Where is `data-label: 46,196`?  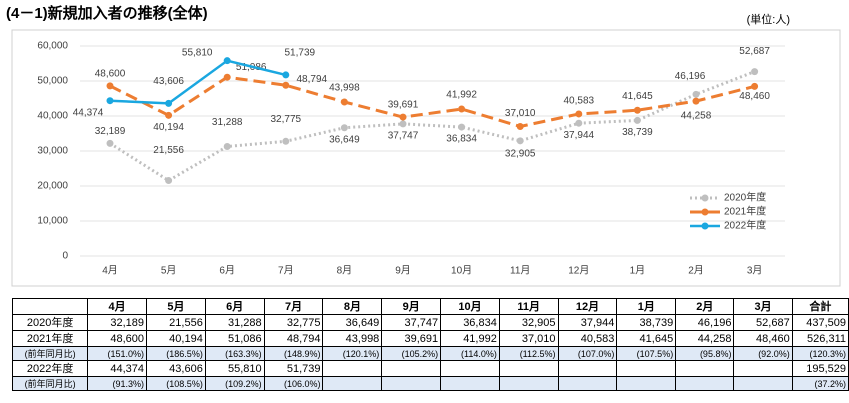 data-label: 46,196 is located at coordinates (690, 76).